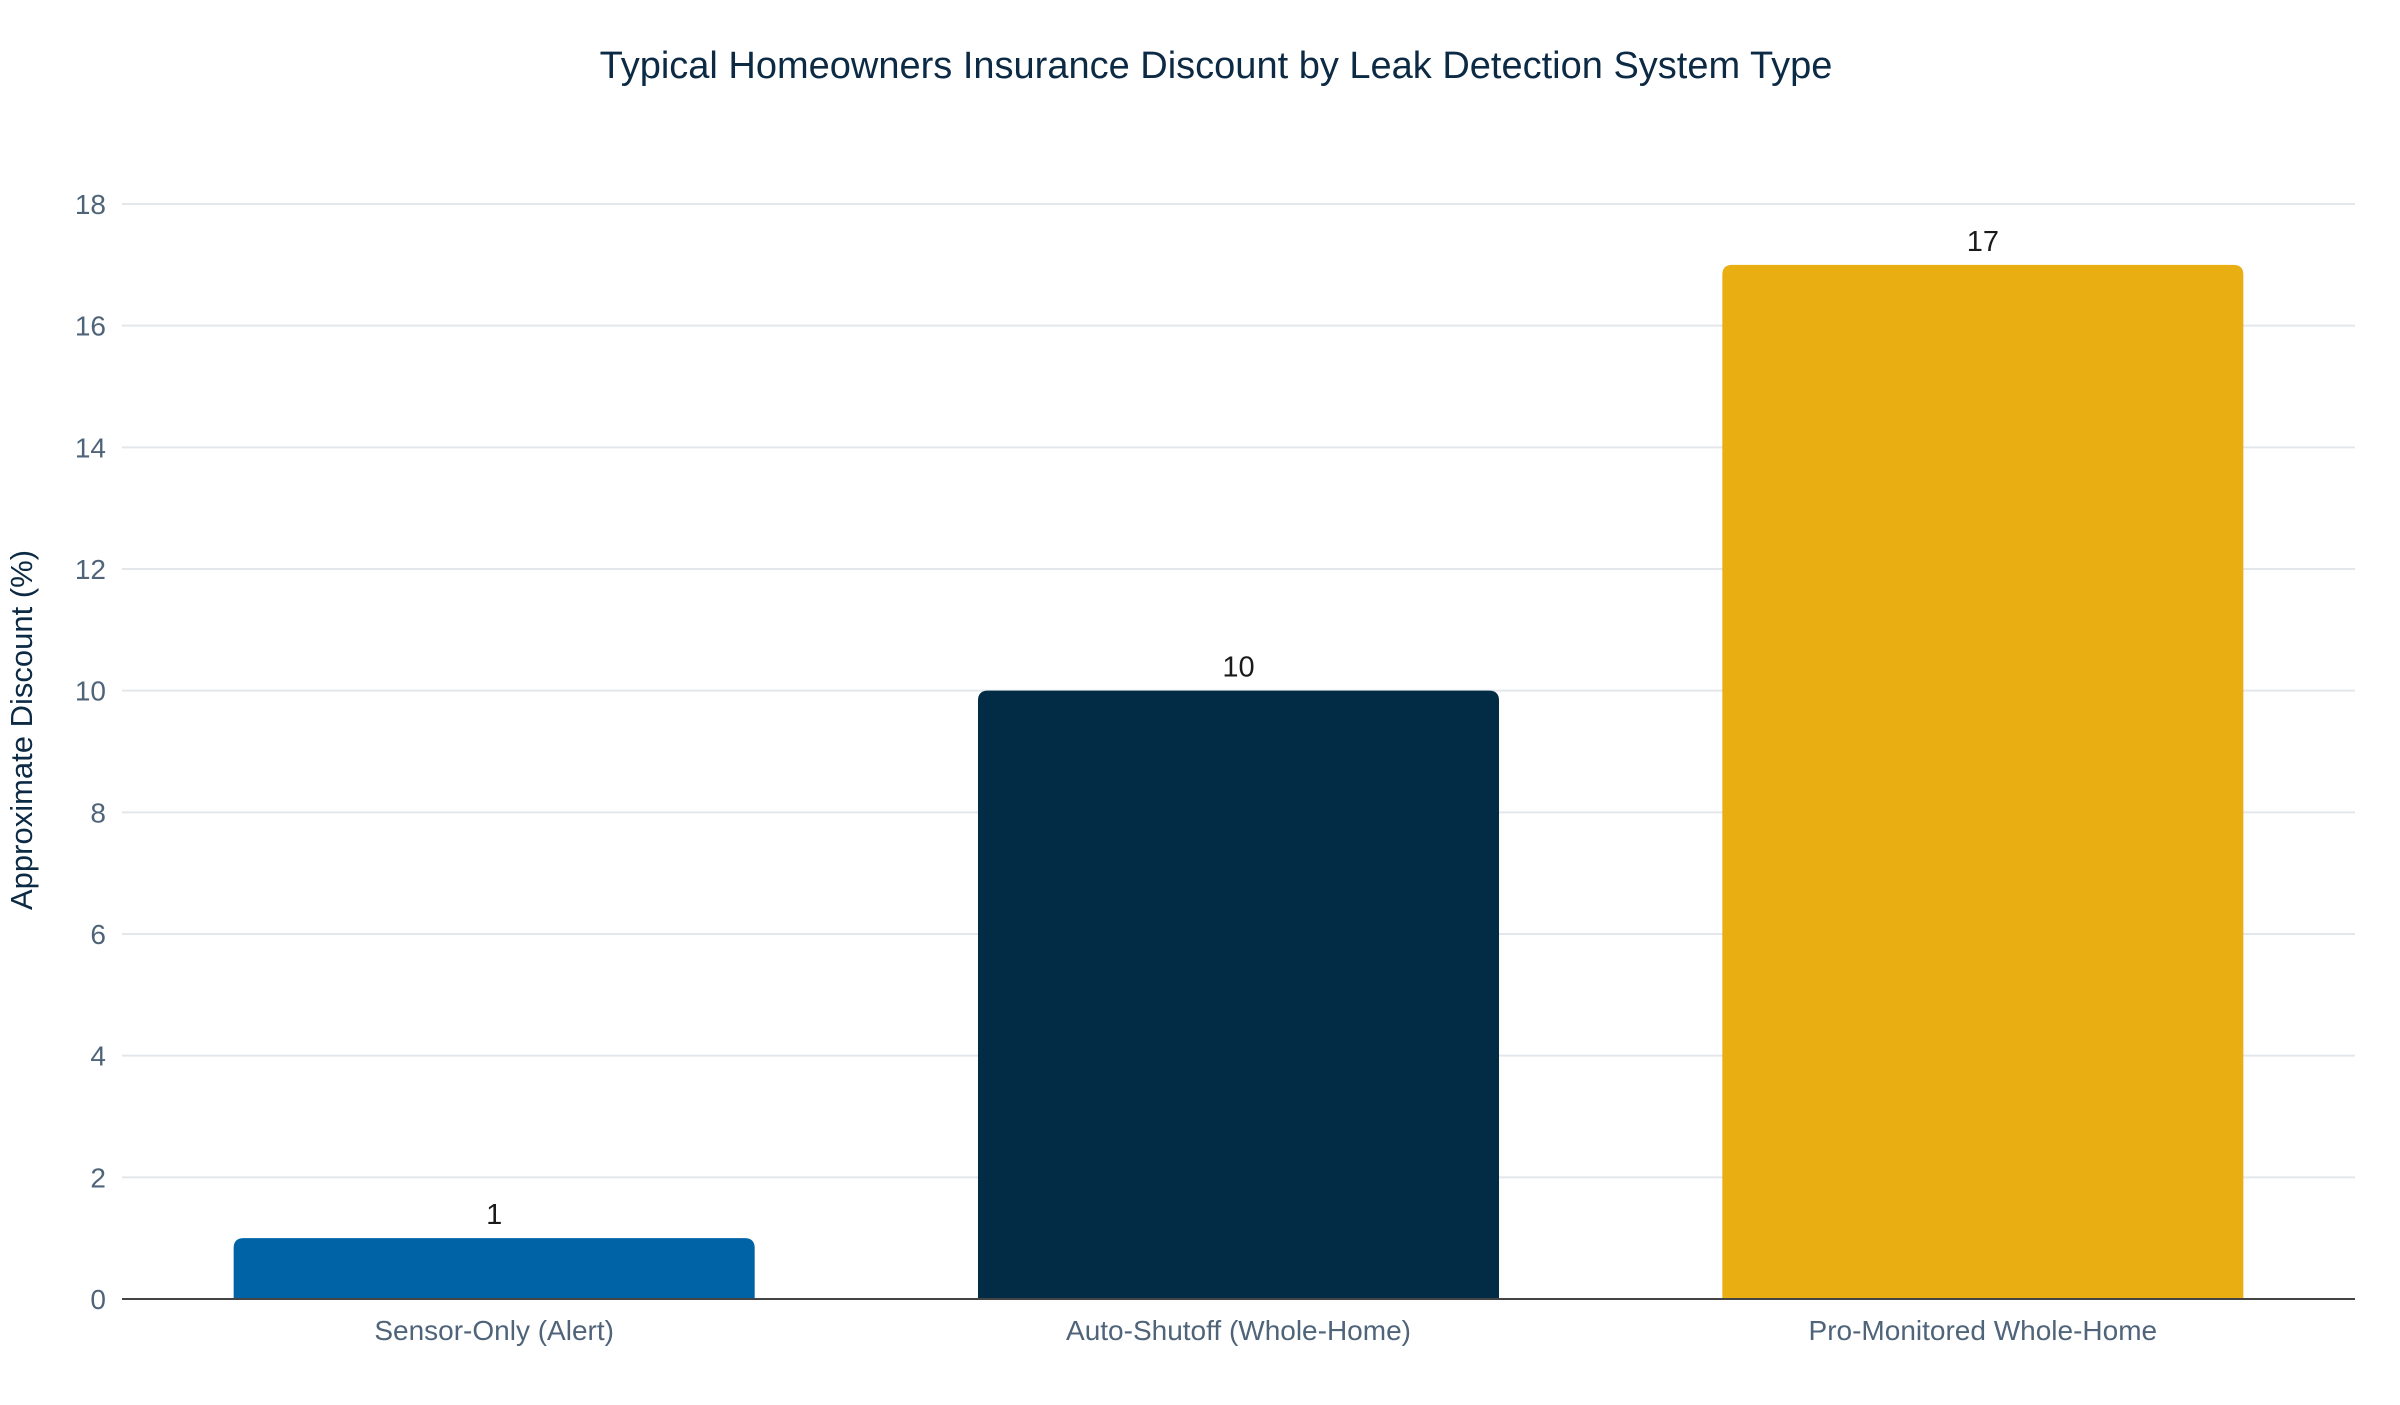 This screenshot has width=2400, height=1405. What do you see at coordinates (90, 752) in the screenshot?
I see `y-axis-ticks: 0 2 4 6 8 10 12 14 16 18` at bounding box center [90, 752].